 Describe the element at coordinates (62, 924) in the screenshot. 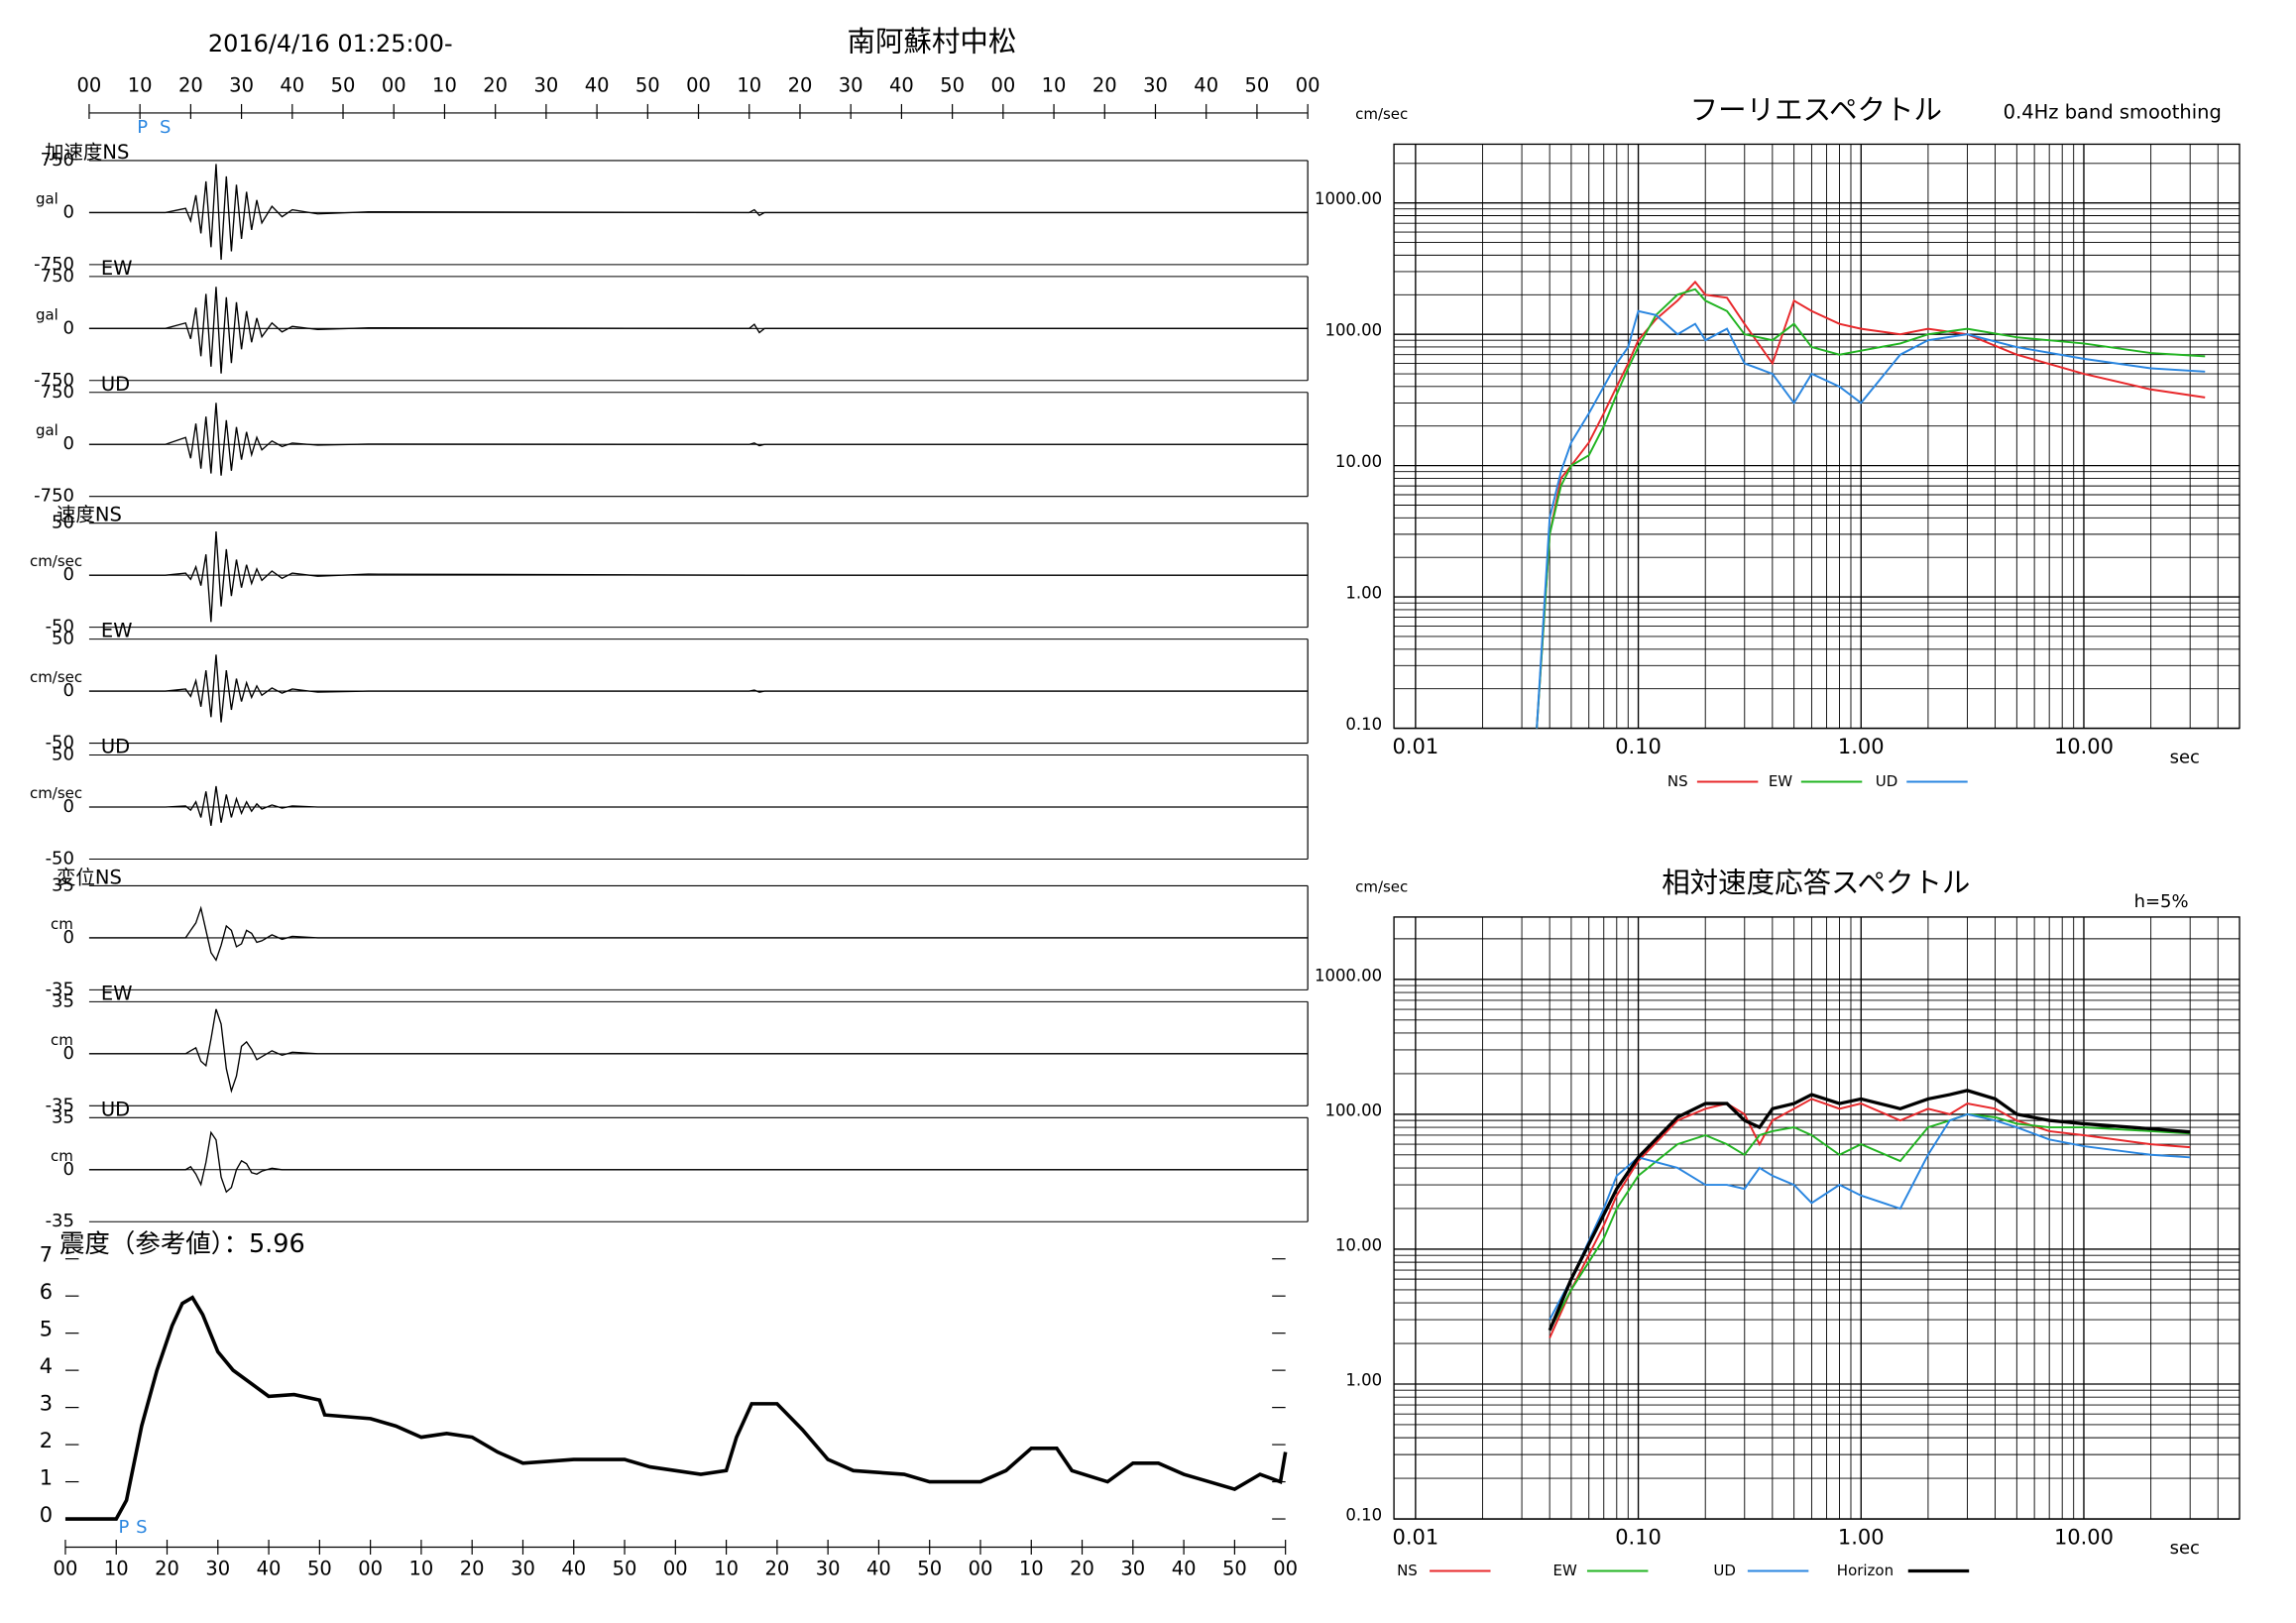

I see `unit-label: cm` at that location.